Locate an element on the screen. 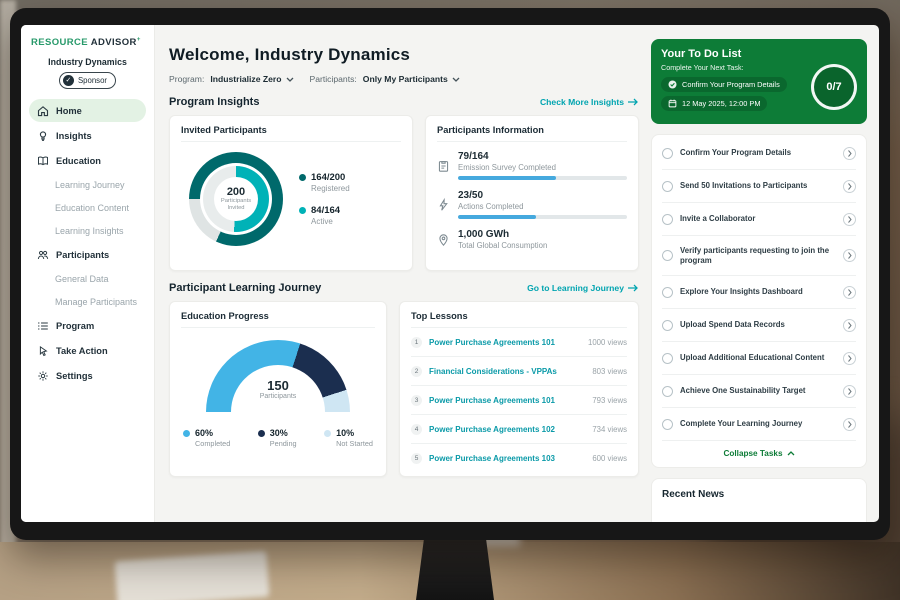  donut-center-label: Participants Invited is located at coordinates (236, 204).